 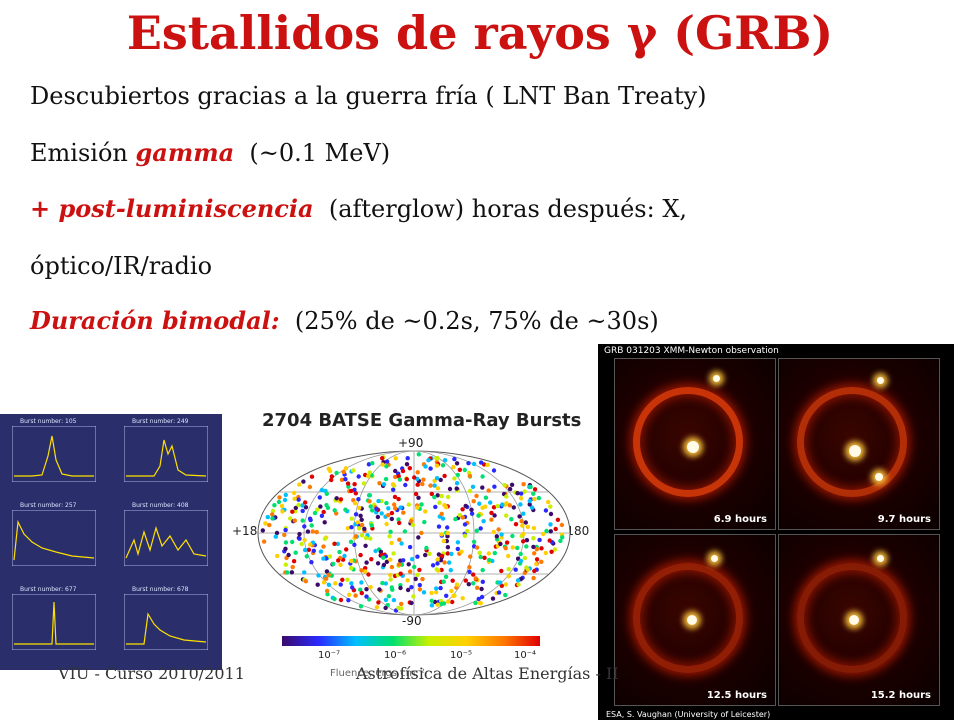 I want to click on colorbar-tick: 10⁻⁴, so click(x=525, y=655).